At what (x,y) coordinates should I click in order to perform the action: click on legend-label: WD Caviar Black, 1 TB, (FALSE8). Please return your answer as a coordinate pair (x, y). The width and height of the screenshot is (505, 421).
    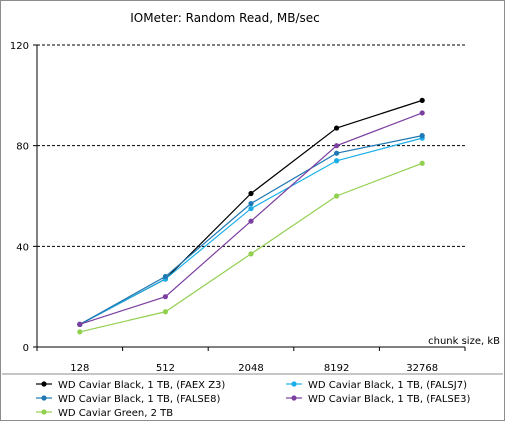
    Looking at the image, I should click on (139, 399).